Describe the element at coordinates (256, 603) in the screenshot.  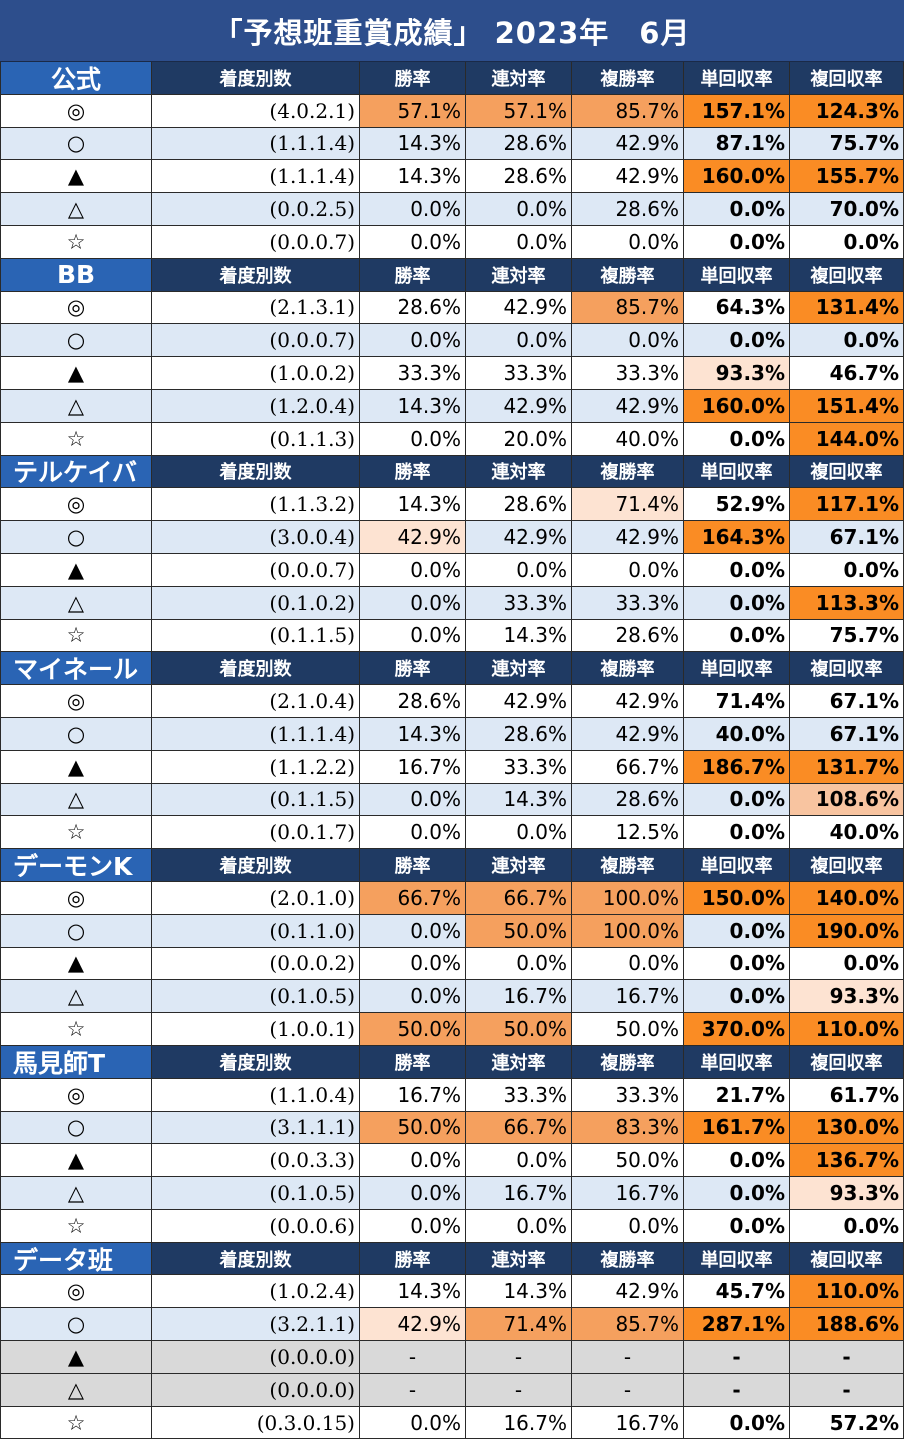
I see `cell-record: (0.1.0.2)` at that location.